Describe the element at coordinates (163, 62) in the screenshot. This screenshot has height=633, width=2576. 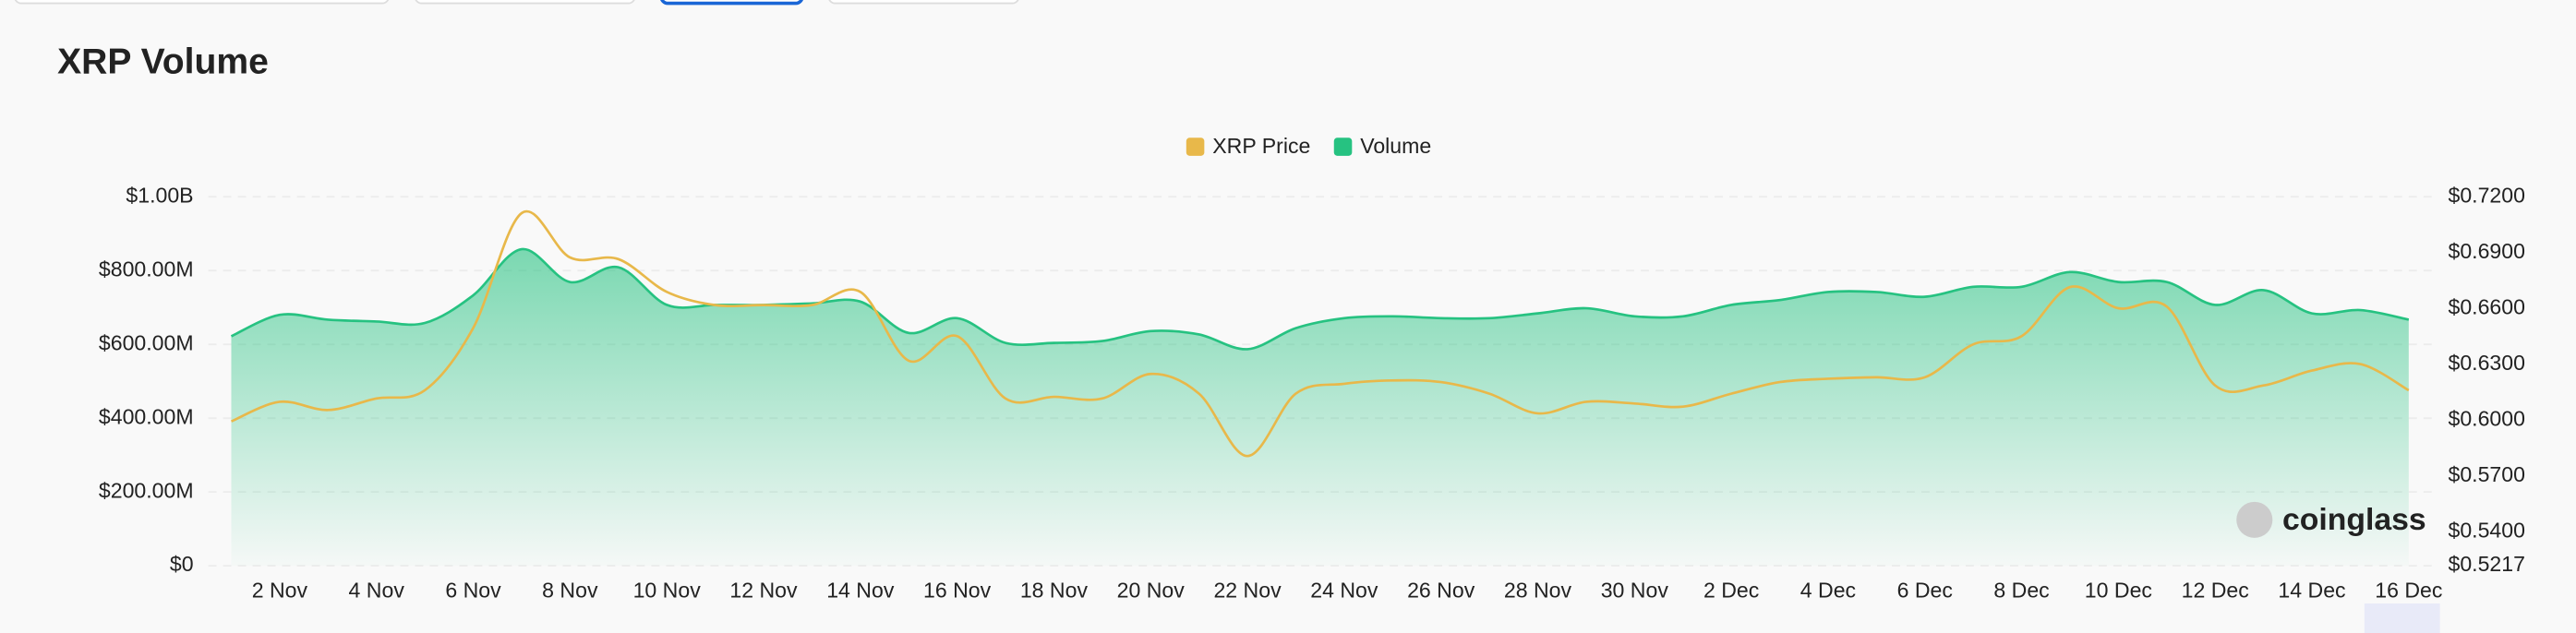
I see `chart-title: XRP Volume` at that location.